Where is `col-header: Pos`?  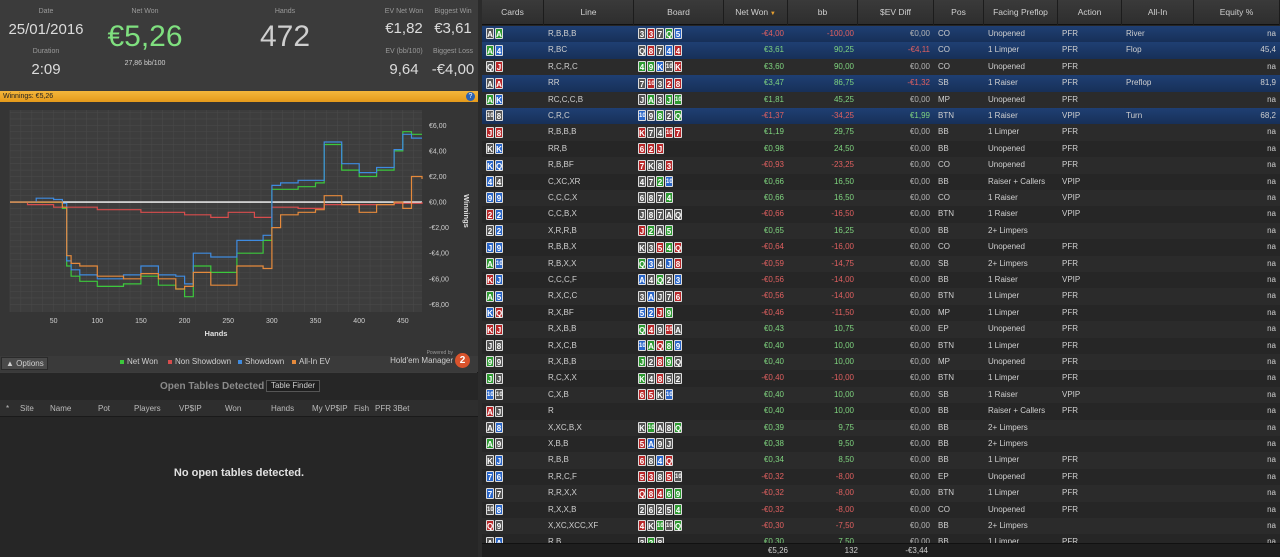
col-header: Pos is located at coordinates (959, 12).